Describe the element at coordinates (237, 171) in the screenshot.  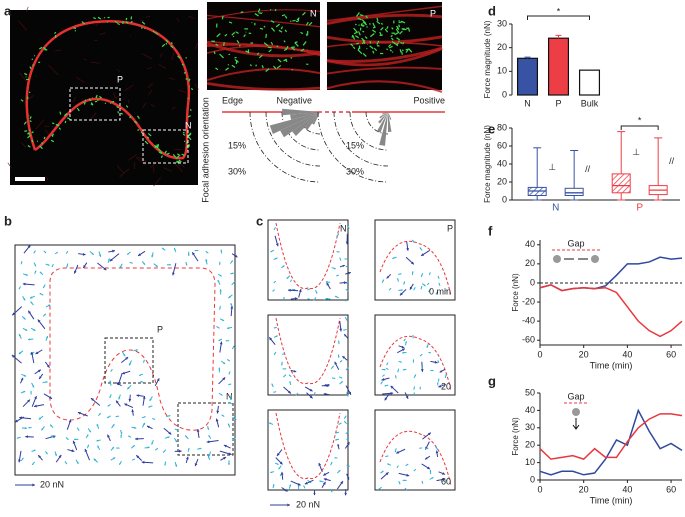
I see `ring-label: 30%` at that location.